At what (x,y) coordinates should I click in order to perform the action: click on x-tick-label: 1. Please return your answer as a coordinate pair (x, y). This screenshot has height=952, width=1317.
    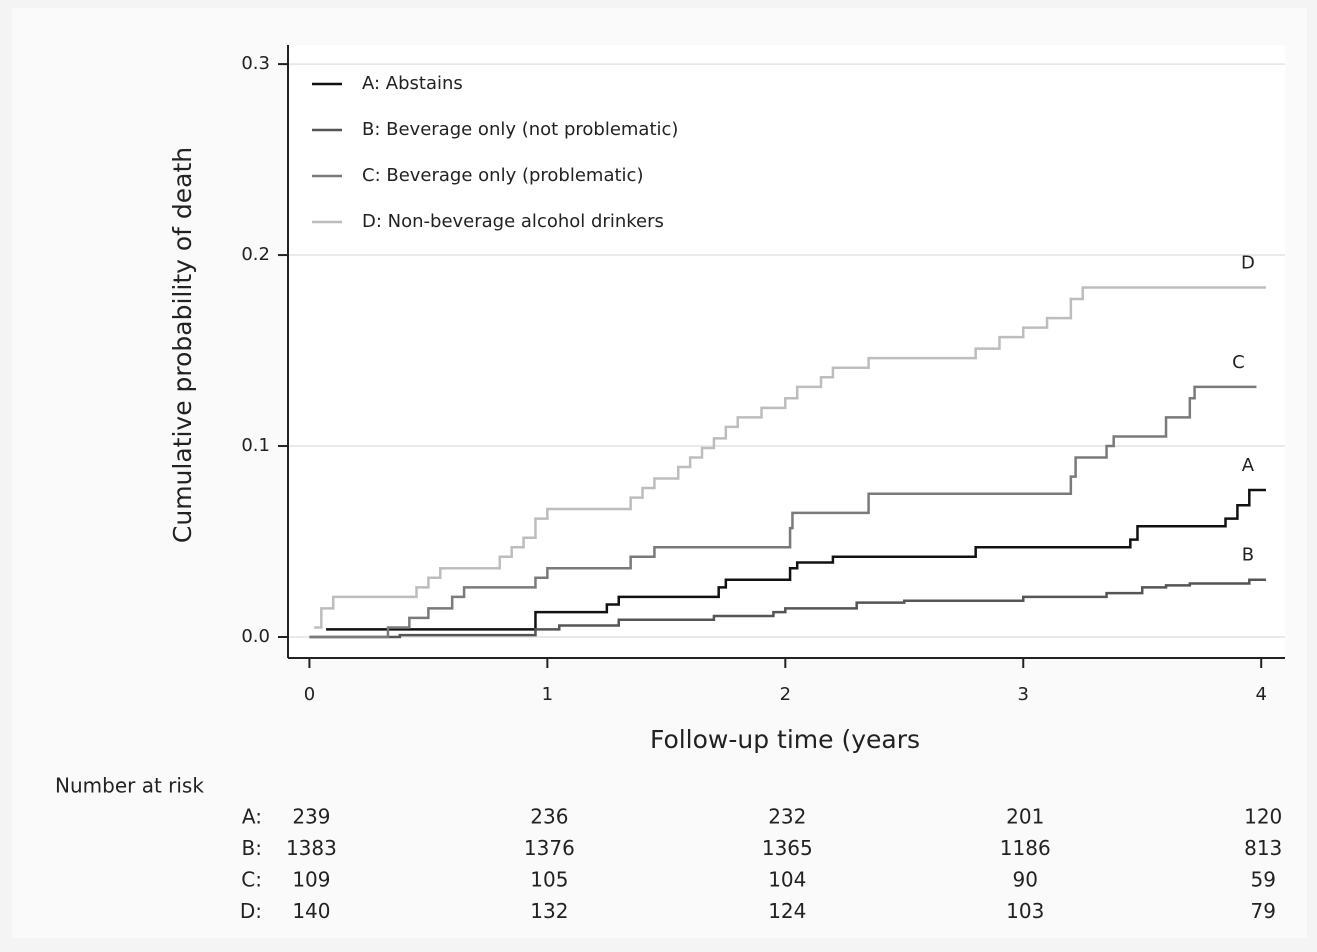
    Looking at the image, I should click on (547, 694).